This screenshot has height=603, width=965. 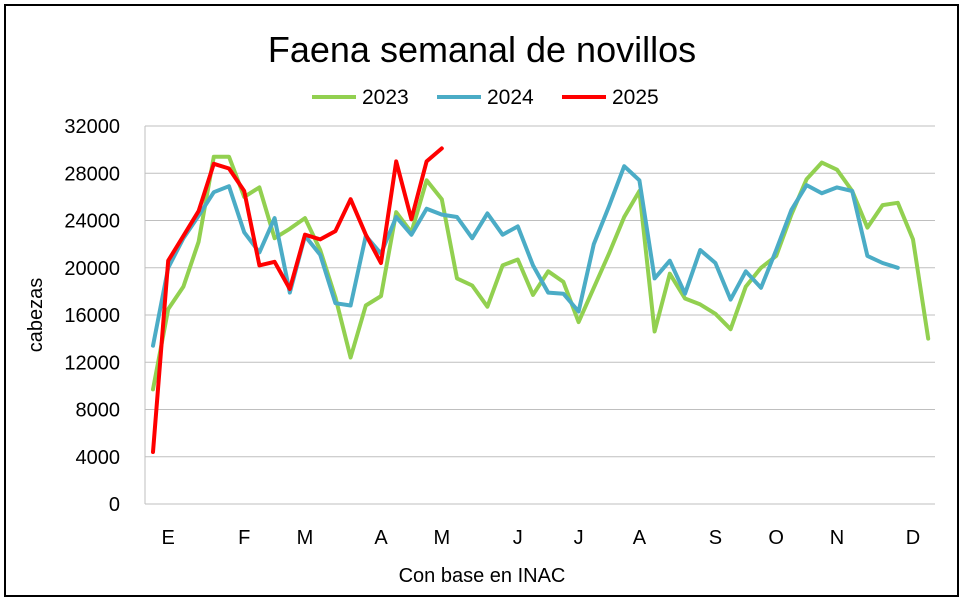 I want to click on y-axis-ticks: 0 4000 8000 12000 16000 20000 24000 28000 32000, so click(x=92, y=316).